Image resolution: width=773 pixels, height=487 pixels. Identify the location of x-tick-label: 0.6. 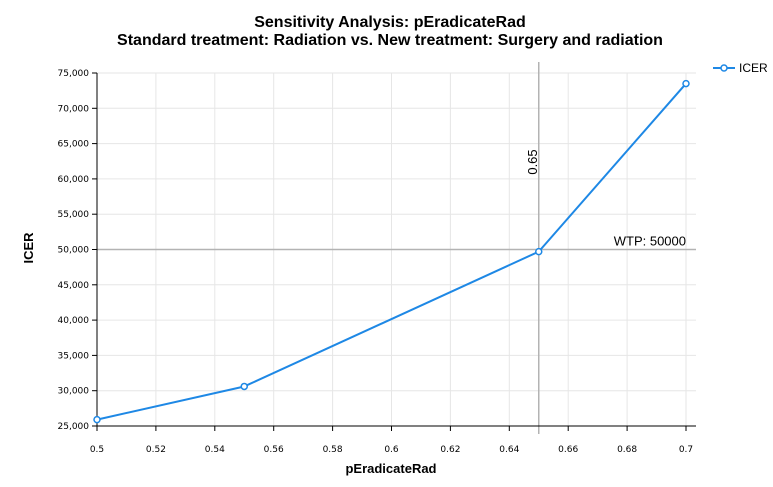
(391, 450).